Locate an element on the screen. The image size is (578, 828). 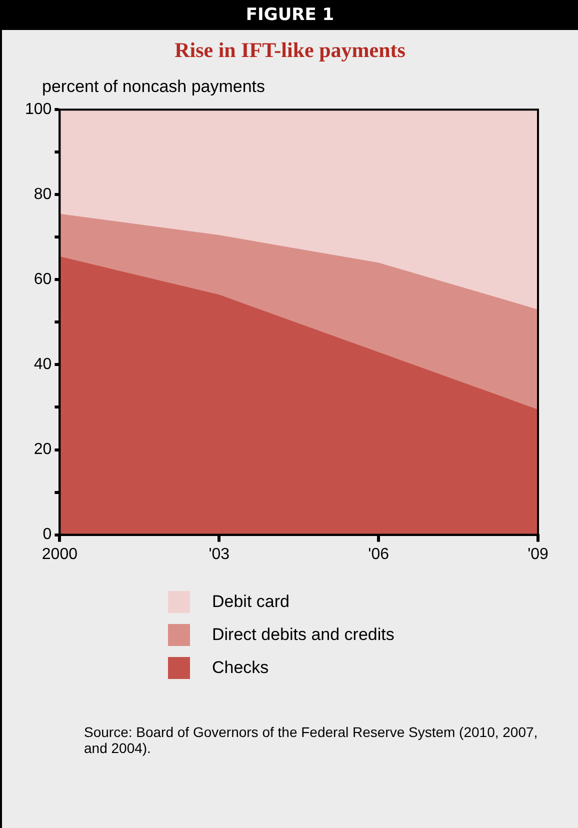
x-tick-label: '06 is located at coordinates (379, 554).